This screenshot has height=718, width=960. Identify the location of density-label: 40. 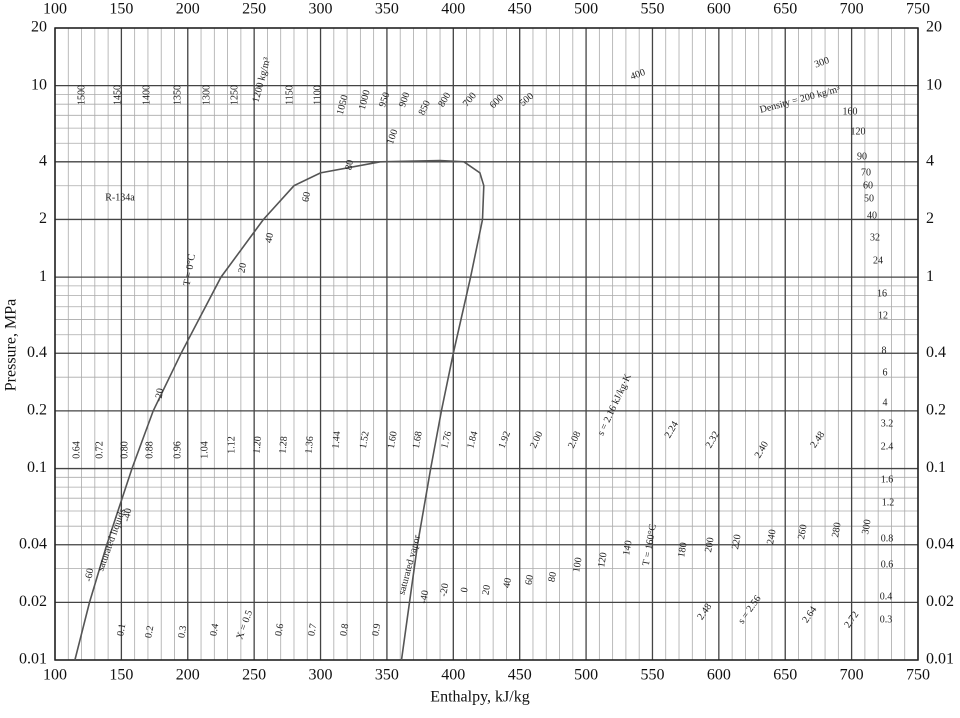
(872, 215).